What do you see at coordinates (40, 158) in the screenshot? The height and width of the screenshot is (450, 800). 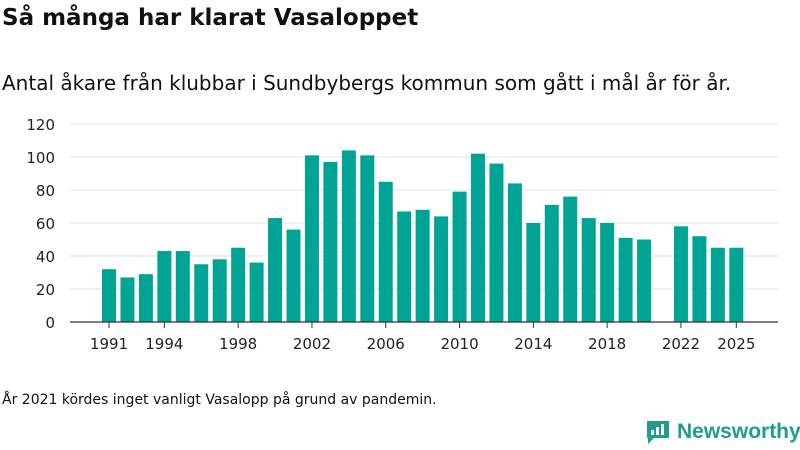 I see `y-tick-label-100: 100` at bounding box center [40, 158].